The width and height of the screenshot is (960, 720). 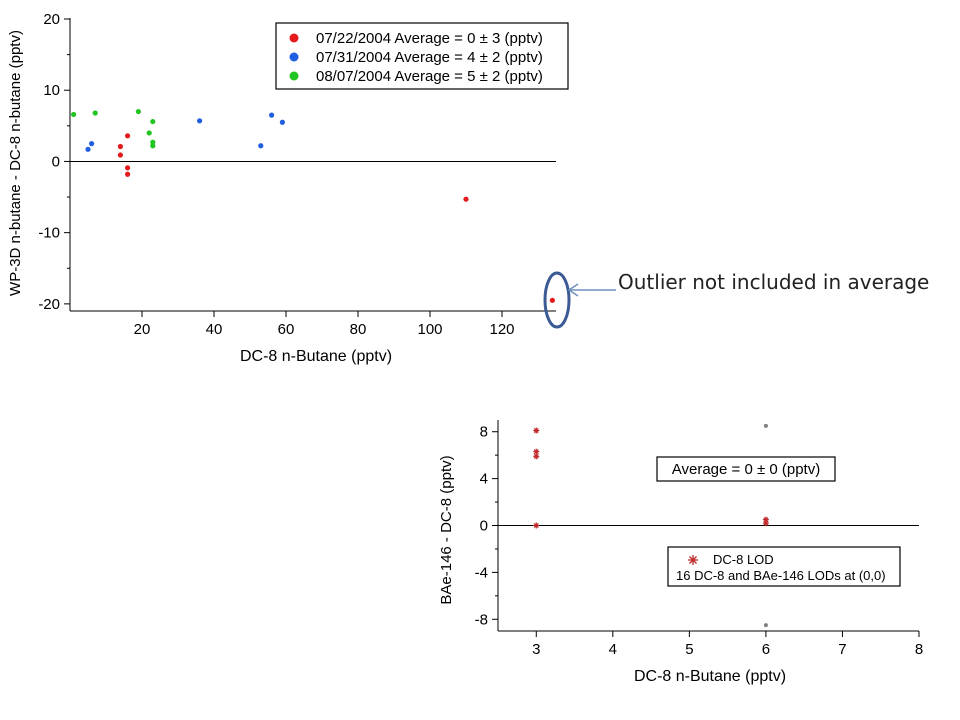 What do you see at coordinates (536, 649) in the screenshot?
I see `chart-2-x-tick-label: 3` at bounding box center [536, 649].